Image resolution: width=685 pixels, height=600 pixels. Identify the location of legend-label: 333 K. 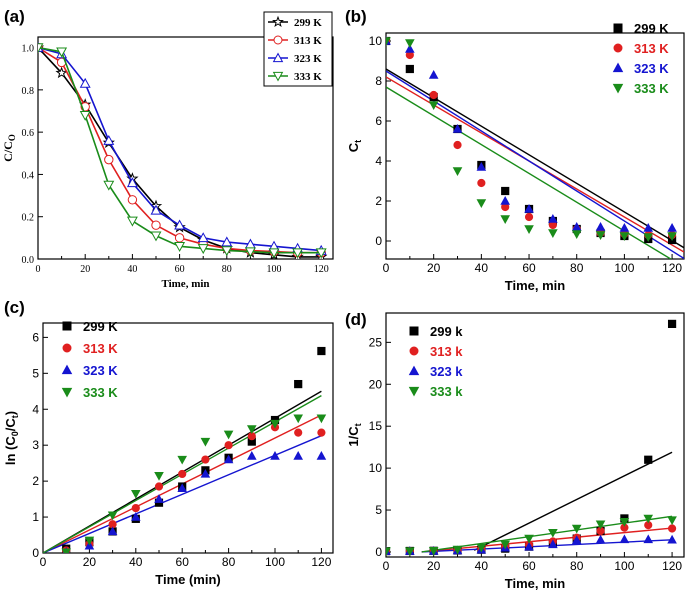
(308, 77).